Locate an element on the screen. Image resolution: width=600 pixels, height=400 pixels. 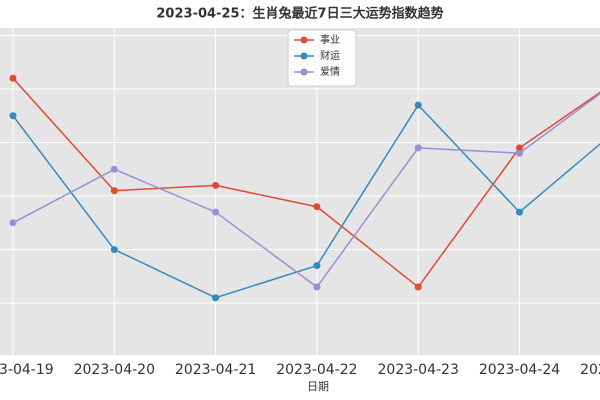
x-tick-label: 2023-04-23 is located at coordinates (418, 370).